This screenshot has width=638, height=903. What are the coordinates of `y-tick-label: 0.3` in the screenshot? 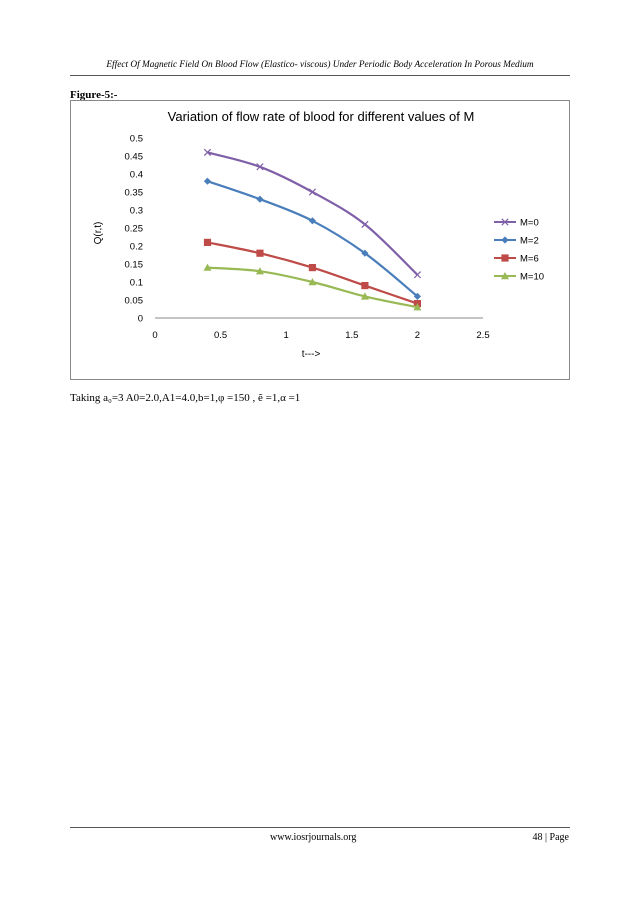 It's located at (136, 211).